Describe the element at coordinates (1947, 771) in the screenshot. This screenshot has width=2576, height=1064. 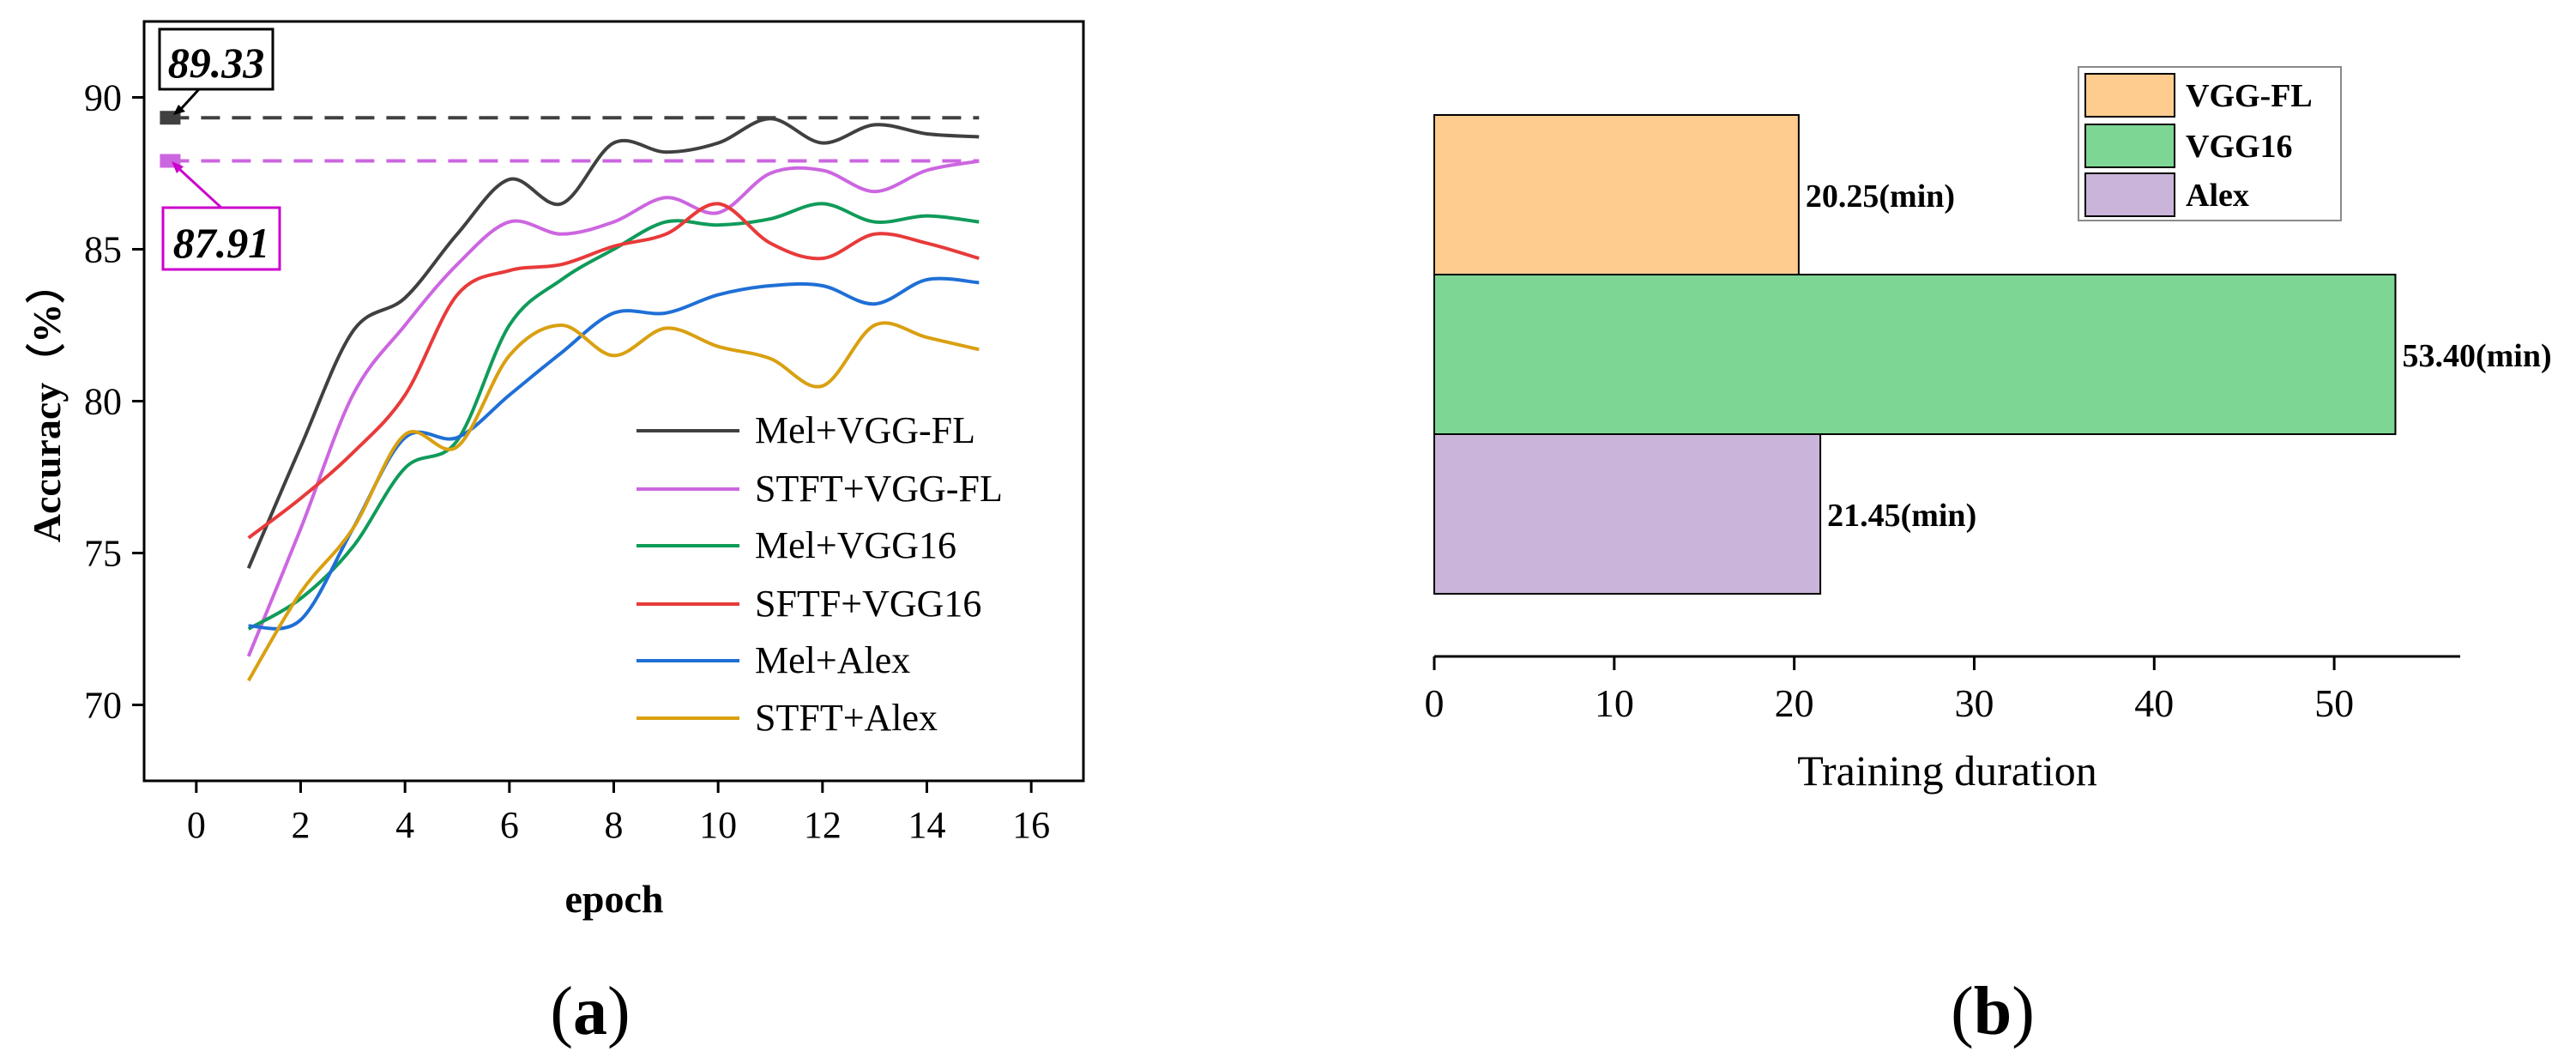
I see `panel-b-x-axis-label: Training duration` at that location.